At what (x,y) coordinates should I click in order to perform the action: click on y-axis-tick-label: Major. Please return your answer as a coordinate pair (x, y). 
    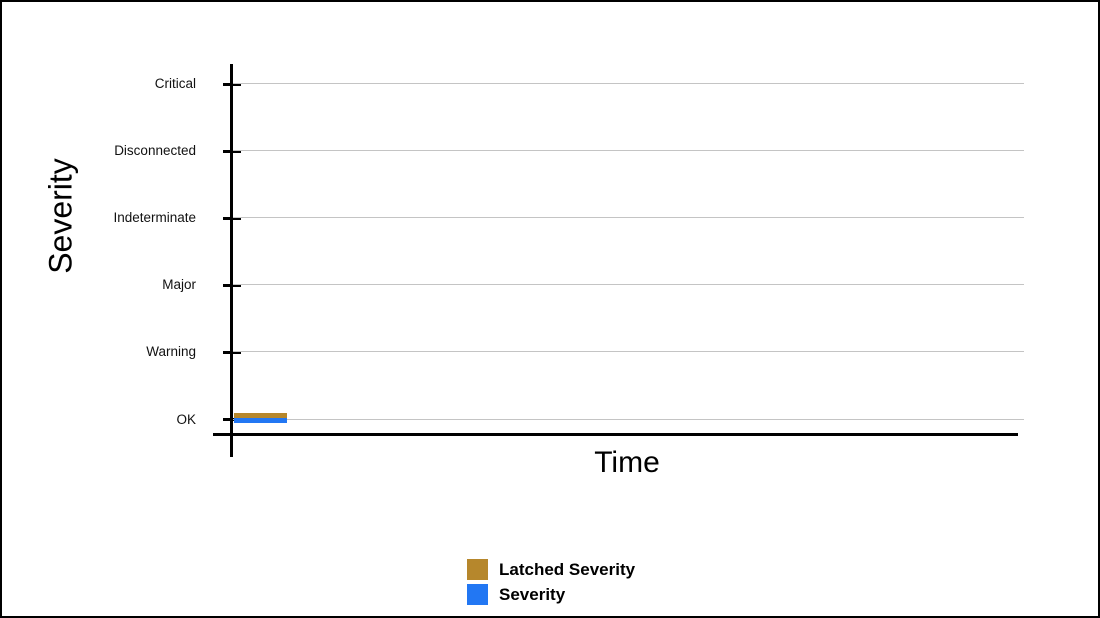
    Looking at the image, I should click on (179, 284).